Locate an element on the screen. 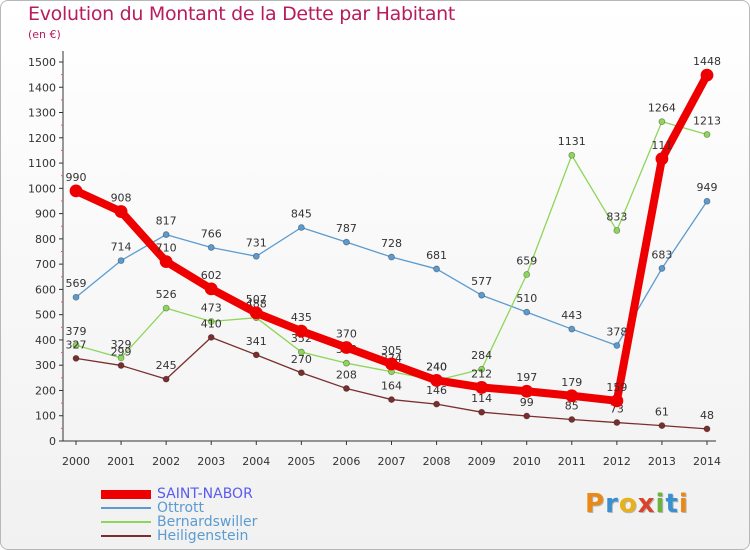 The height and width of the screenshot is (550, 750). y-tick-label: 1100 is located at coordinates (42, 163).